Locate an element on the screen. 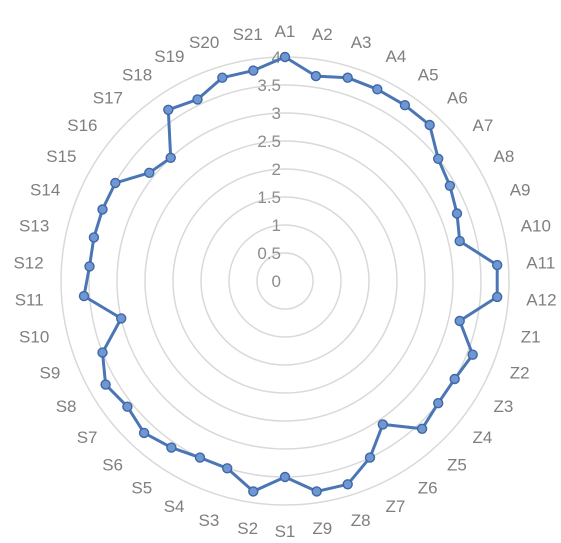 Image resolution: width=561 pixels, height=543 pixels. category-label: S21 is located at coordinates (248, 34).